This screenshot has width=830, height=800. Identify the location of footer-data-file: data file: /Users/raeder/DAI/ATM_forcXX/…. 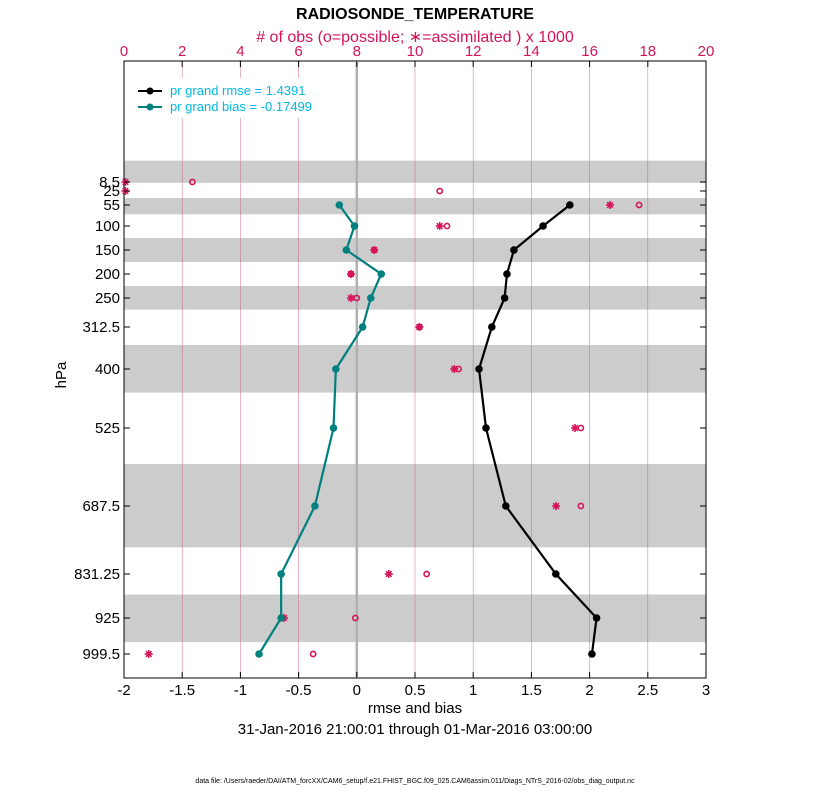
(415, 781).